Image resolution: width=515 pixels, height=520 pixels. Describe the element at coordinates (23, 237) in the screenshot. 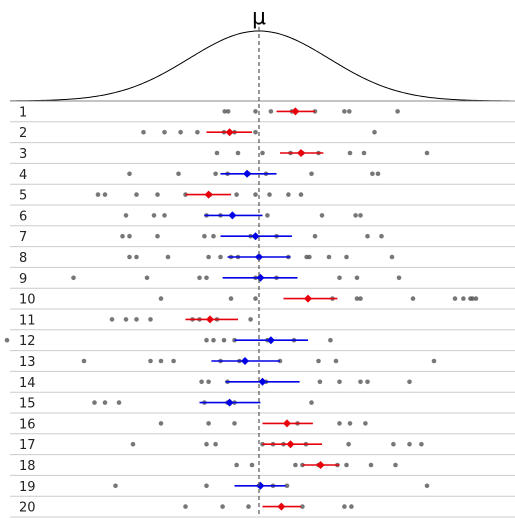

I see `row-label: 7` at that location.